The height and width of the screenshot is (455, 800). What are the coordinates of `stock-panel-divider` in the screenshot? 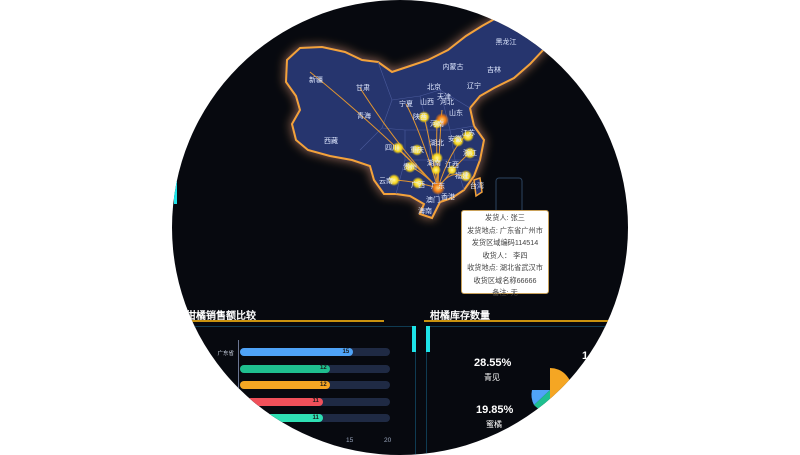 It's located at (522, 321).